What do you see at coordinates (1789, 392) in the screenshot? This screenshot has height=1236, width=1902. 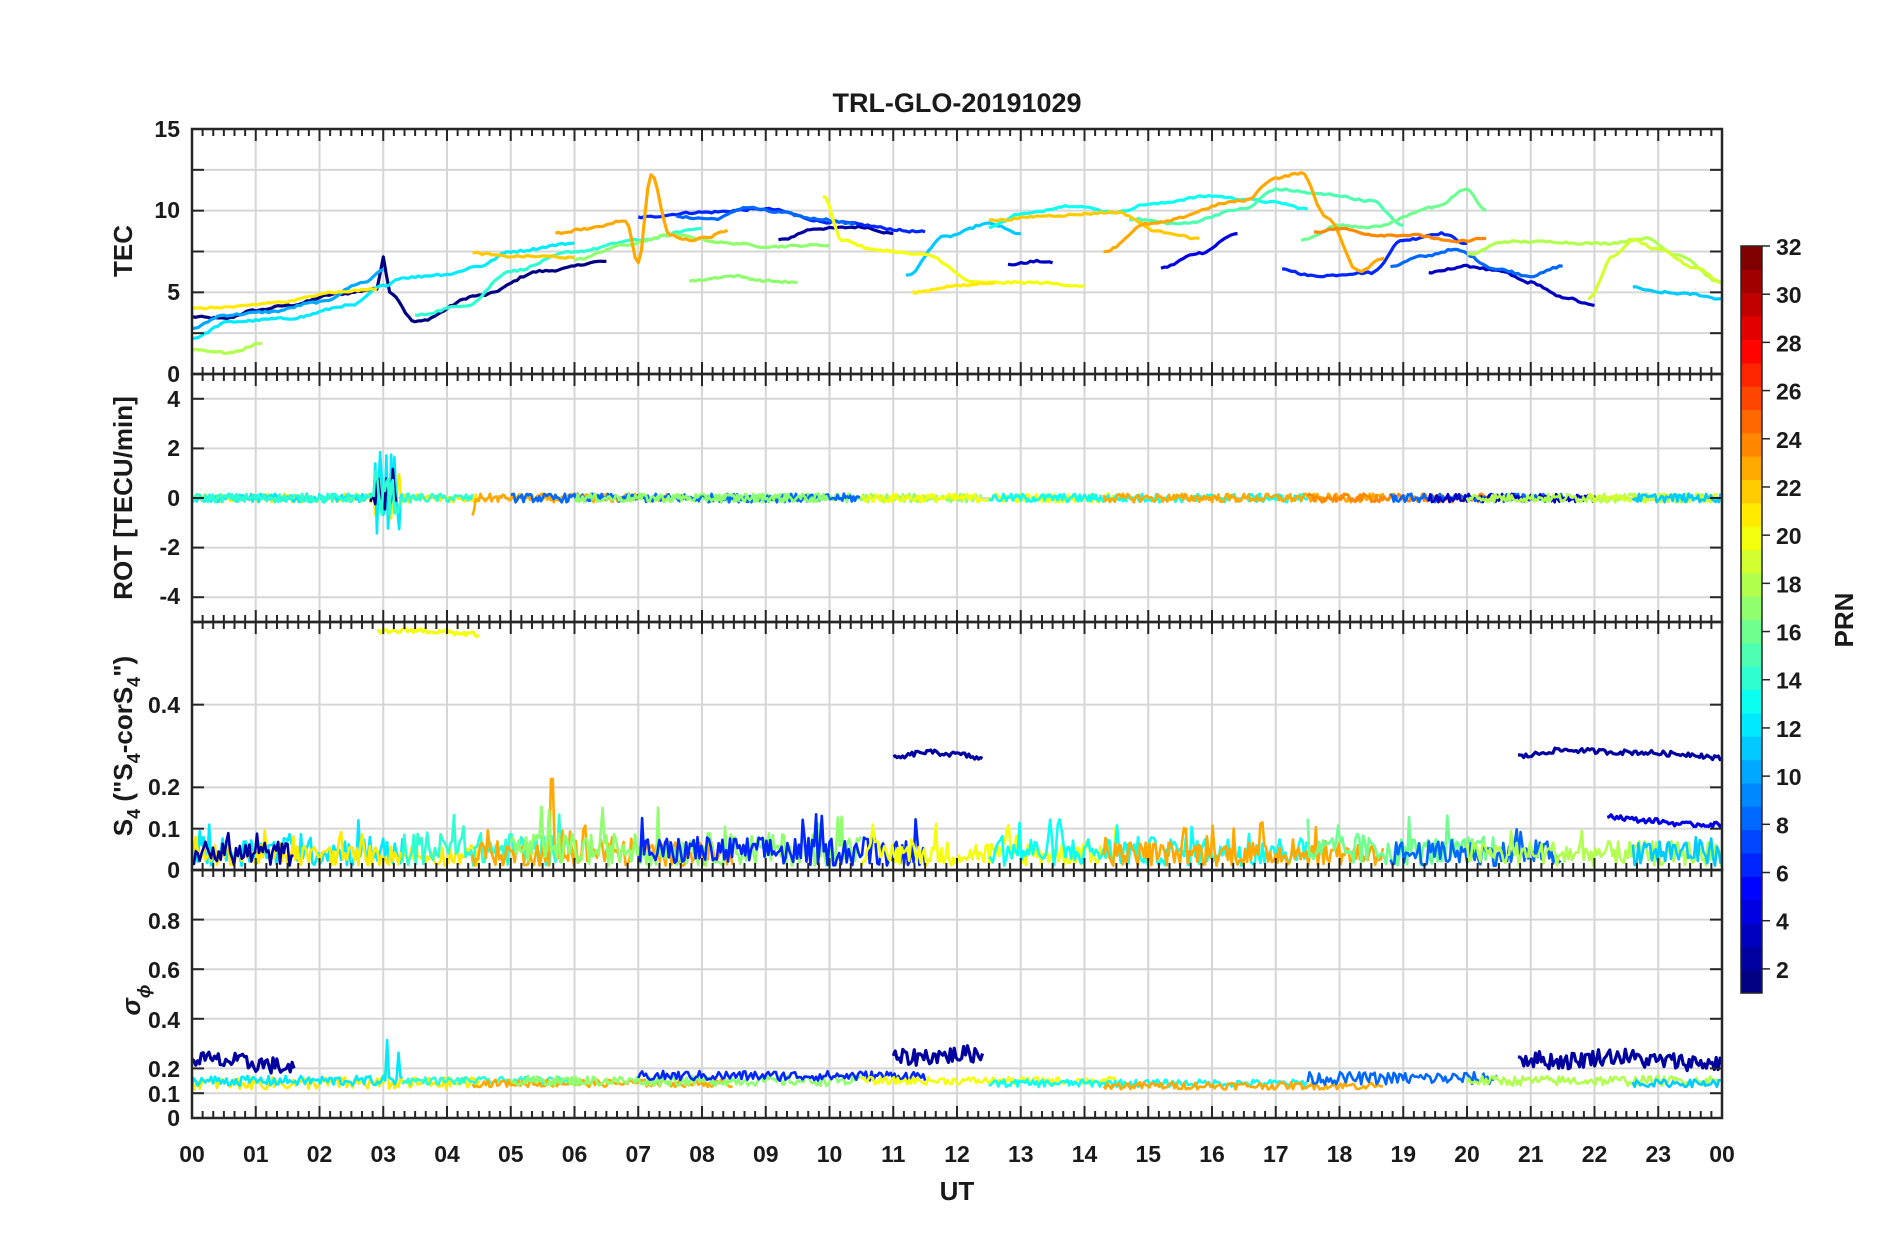 I see `colorbar-tick-label: 26` at bounding box center [1789, 392].